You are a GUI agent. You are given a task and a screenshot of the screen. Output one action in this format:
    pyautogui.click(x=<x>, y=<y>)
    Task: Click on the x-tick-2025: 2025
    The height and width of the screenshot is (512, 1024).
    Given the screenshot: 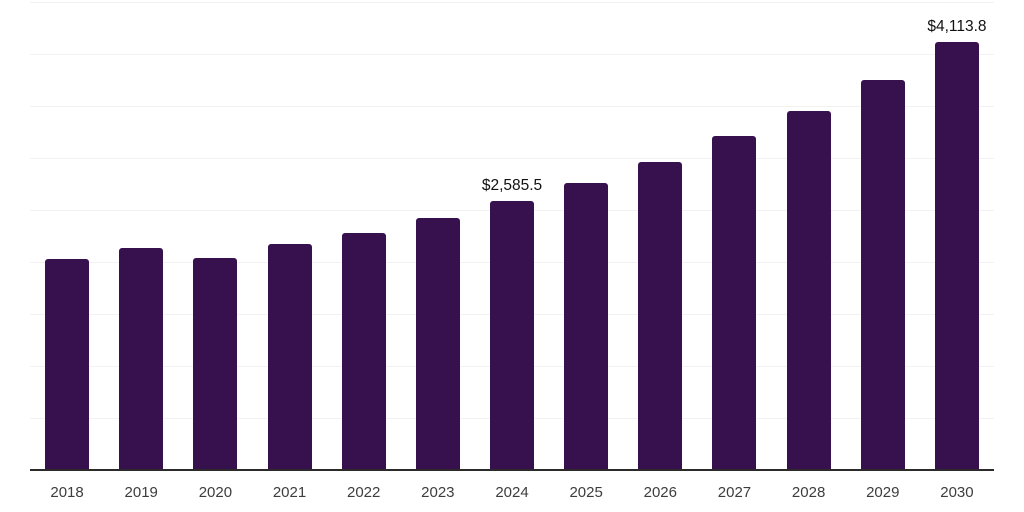 What is the action you would take?
    pyautogui.click(x=586, y=492)
    